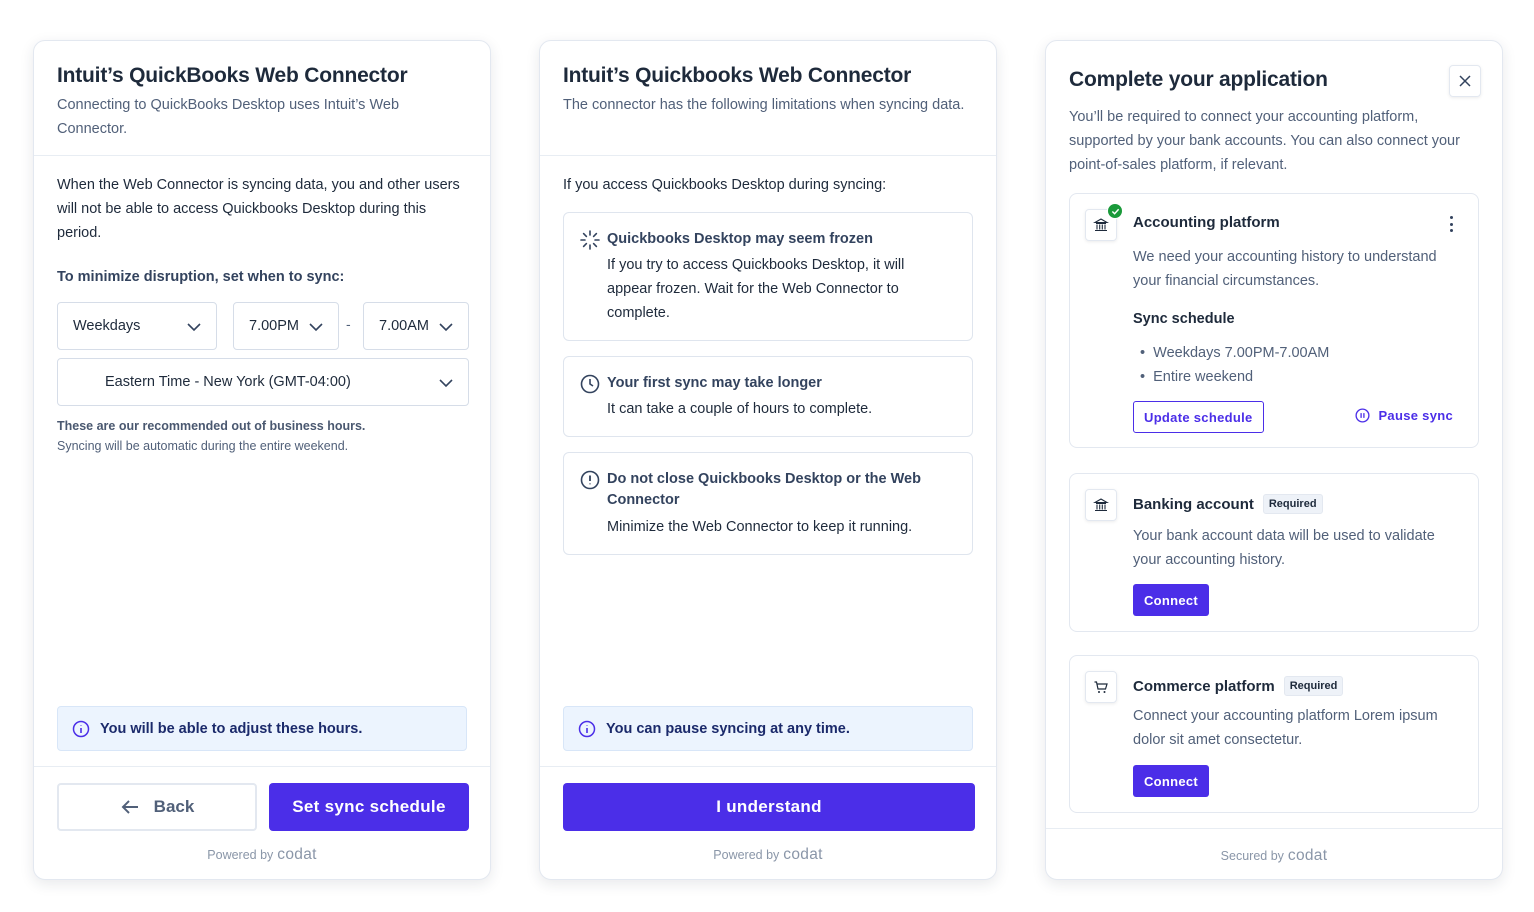 The image size is (1534, 912). Describe the element at coordinates (1198, 417) in the screenshot. I see `update-schedule-button: Update schedule` at that location.